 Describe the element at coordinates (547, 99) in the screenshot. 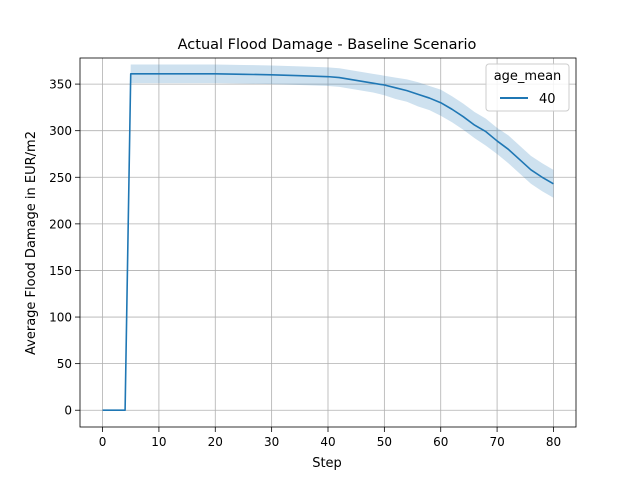

I see `legend-entry-label: 40` at that location.